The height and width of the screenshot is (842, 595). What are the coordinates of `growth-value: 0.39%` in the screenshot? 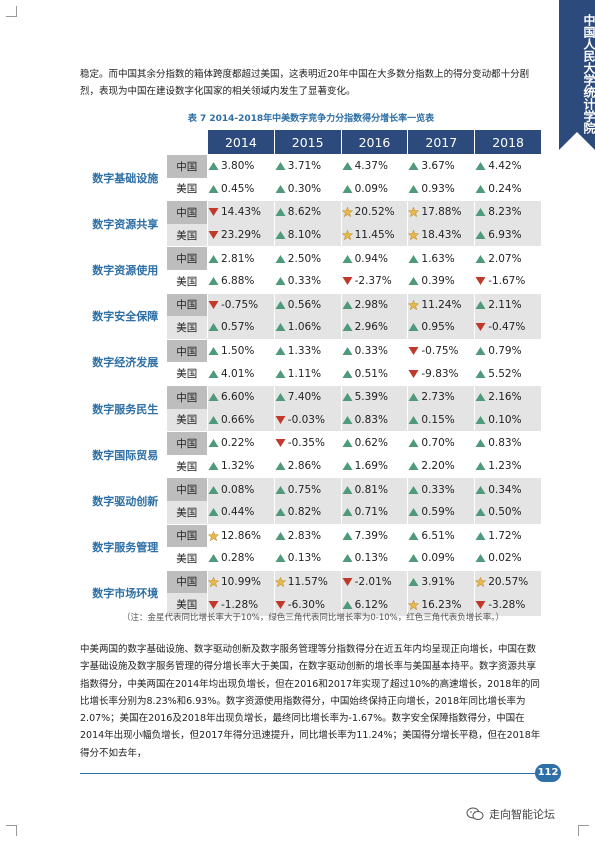 It's located at (438, 281).